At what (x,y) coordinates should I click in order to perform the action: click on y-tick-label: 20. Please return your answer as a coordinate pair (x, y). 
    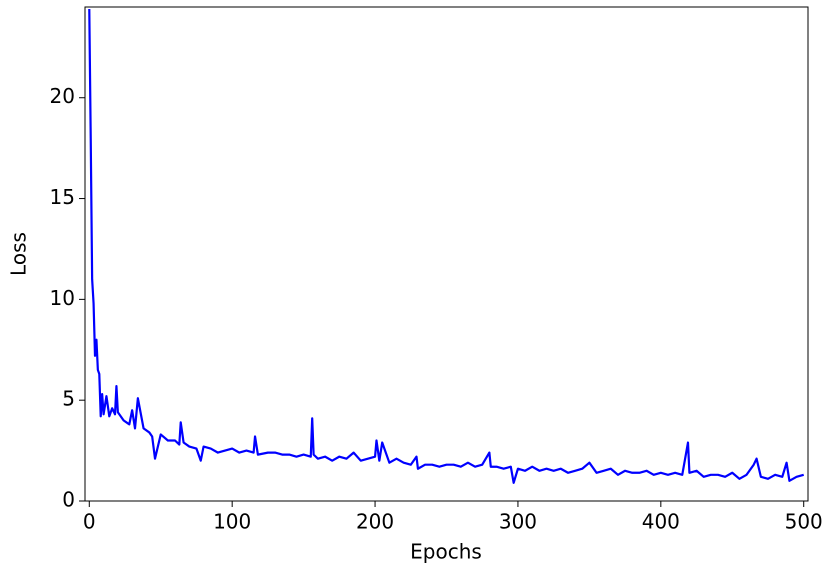
    Looking at the image, I should click on (62, 96).